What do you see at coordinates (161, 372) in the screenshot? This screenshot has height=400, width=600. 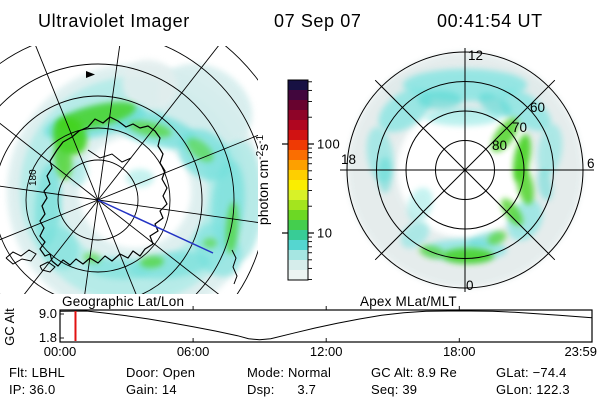 I see `status-door: Door: Open` at bounding box center [161, 372].